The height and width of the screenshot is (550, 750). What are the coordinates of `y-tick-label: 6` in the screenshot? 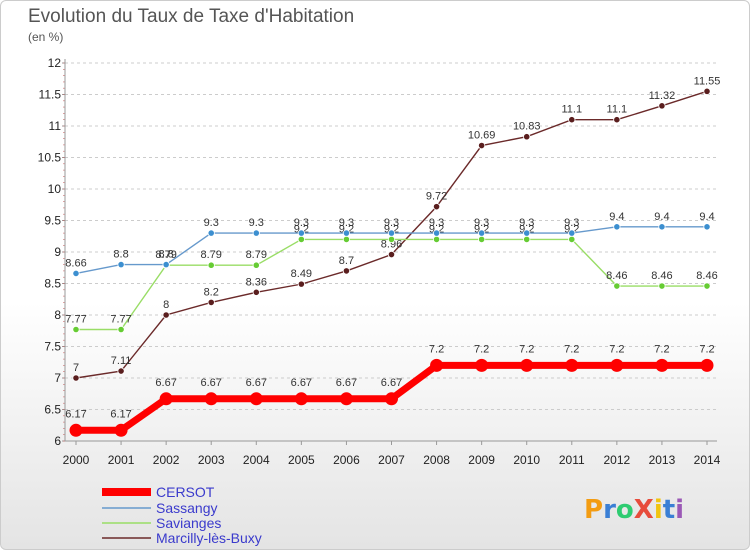 It's located at (57, 441).